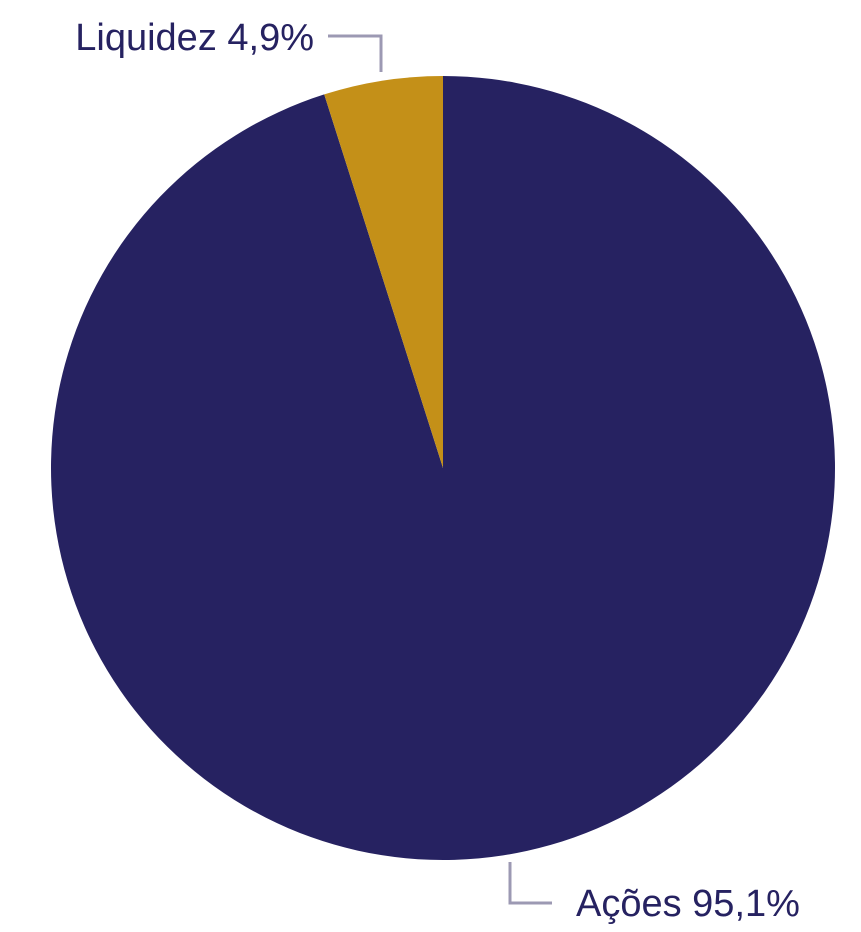  I want to click on pie-slice-liquidez, so click(383, 272).